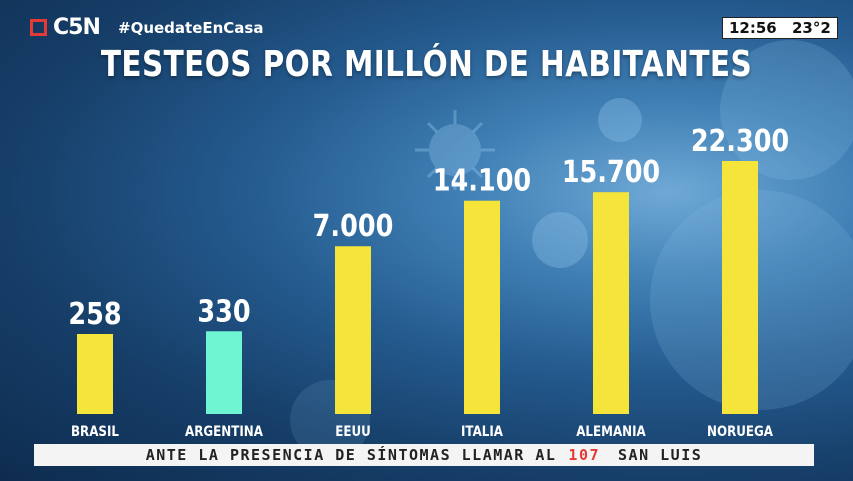 This screenshot has width=853, height=481. I want to click on value-label-brasil: 258, so click(94, 314).